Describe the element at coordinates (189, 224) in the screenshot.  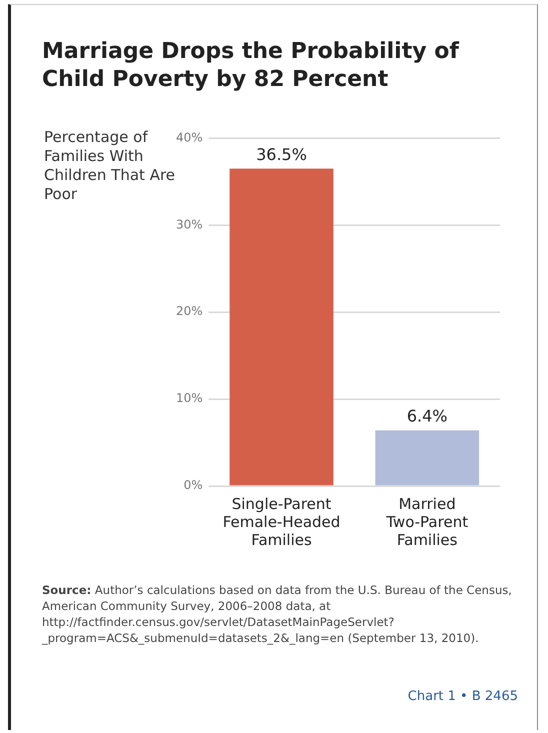
I see `y-tick-label: 30%` at that location.